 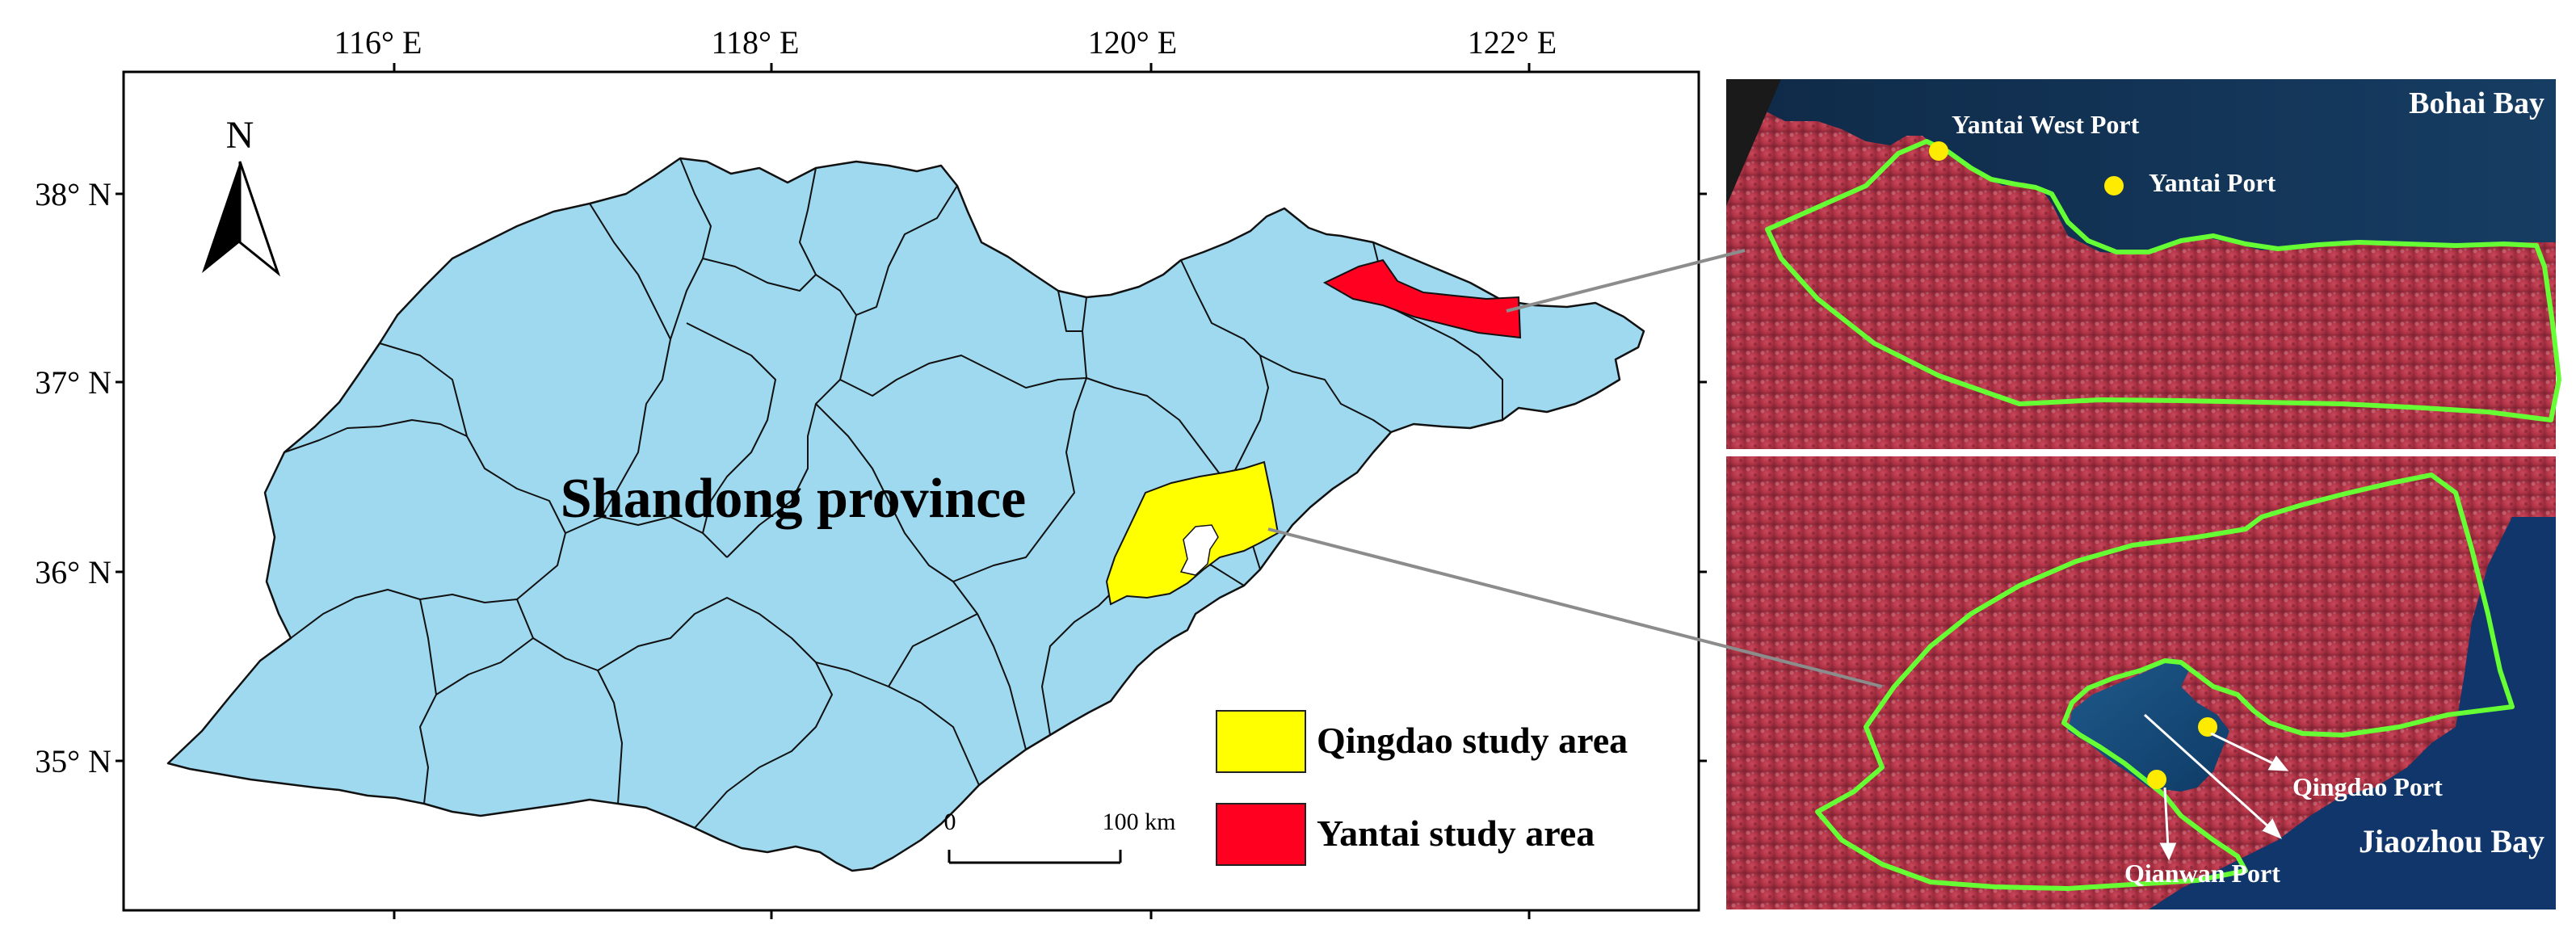 I want to click on latitude-label-38: 38° N, so click(x=73, y=194).